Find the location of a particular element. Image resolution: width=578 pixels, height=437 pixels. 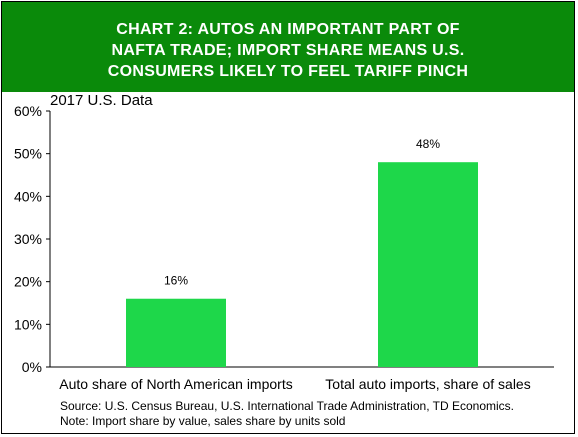

chart-title-line: CHART 2: AUTOS AN IMPORTANT PART OF is located at coordinates (288, 29).